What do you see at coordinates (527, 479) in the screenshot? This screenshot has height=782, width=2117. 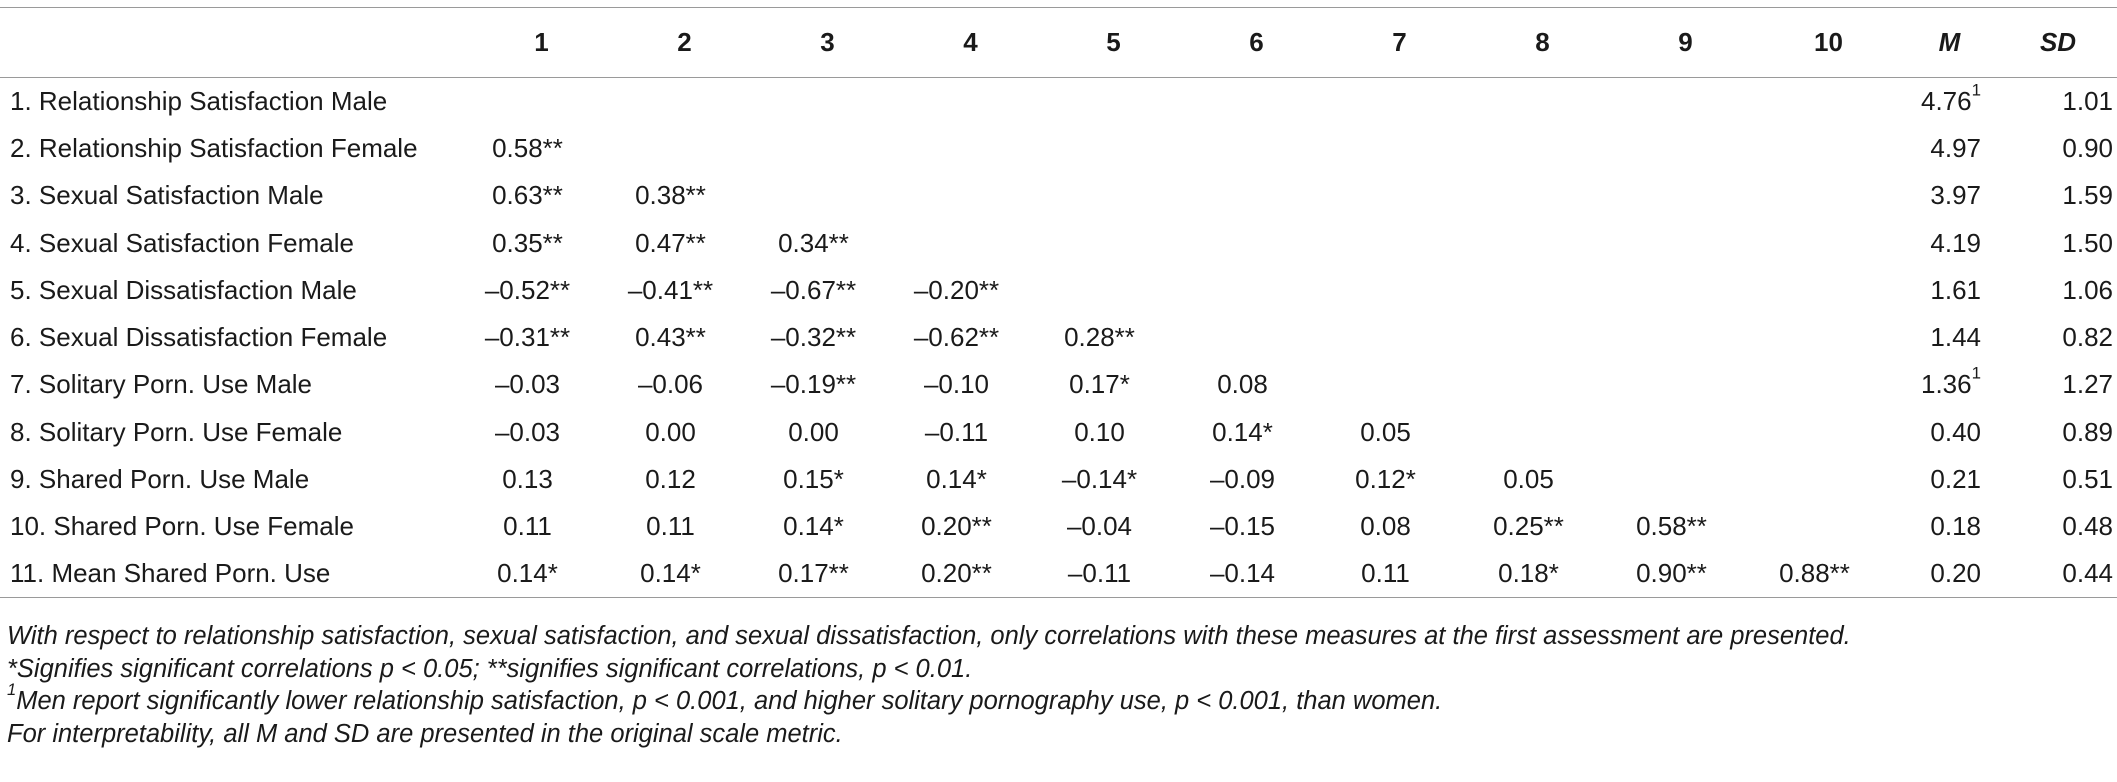 I see `correlation-cell: 0.13` at bounding box center [527, 479].